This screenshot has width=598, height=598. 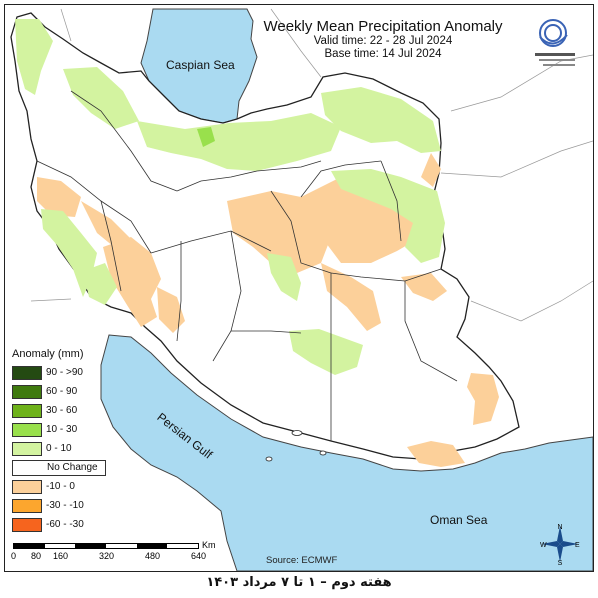 I want to click on data-source: Source: ECMWF, so click(x=302, y=560).